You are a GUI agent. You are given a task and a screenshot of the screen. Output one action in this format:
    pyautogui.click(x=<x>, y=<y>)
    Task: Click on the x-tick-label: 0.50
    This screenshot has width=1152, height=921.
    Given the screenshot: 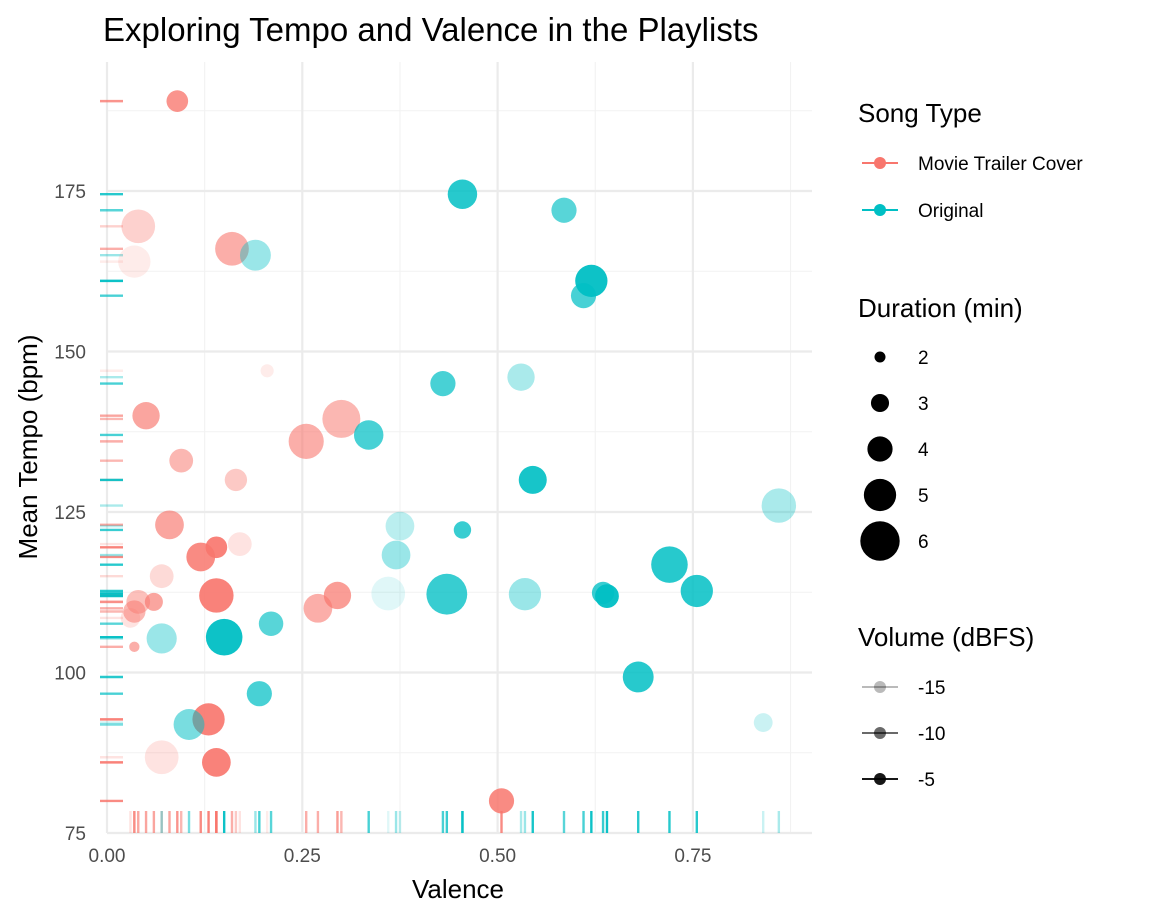 What is the action you would take?
    pyautogui.click(x=497, y=856)
    